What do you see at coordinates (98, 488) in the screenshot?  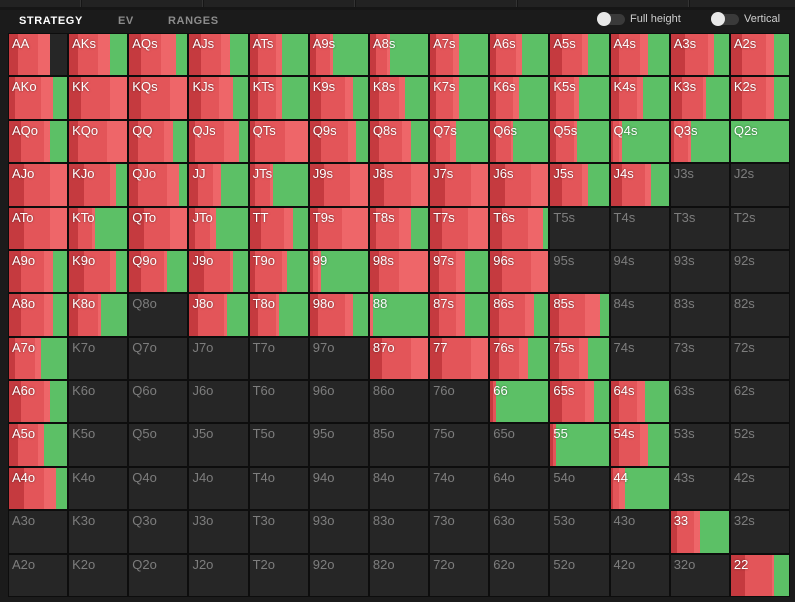 I see `hand-cell-k4o: K4o` at bounding box center [98, 488].